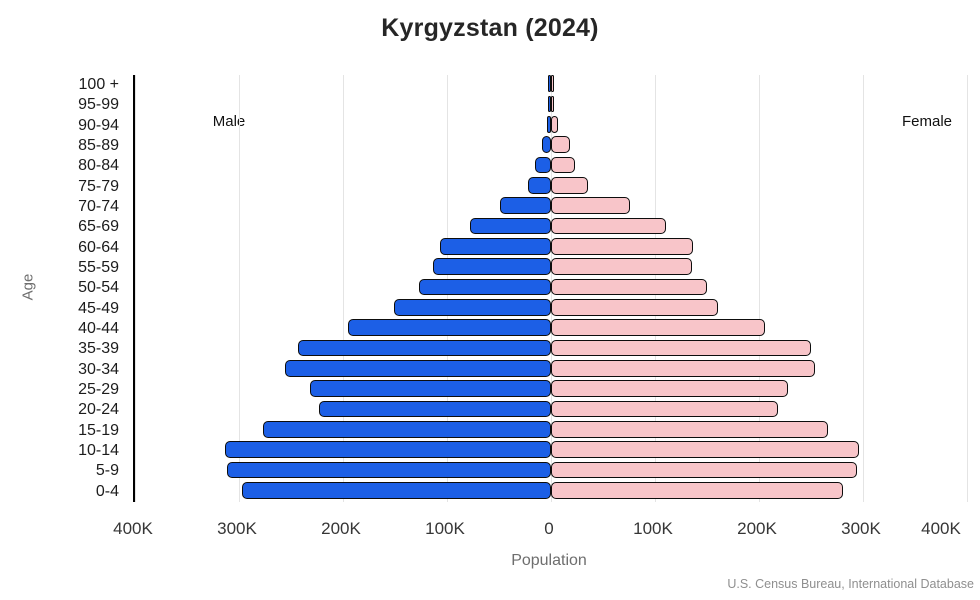 This screenshot has height=600, width=980. What do you see at coordinates (98, 247) in the screenshot?
I see `y-tick-label: 60-64` at bounding box center [98, 247].